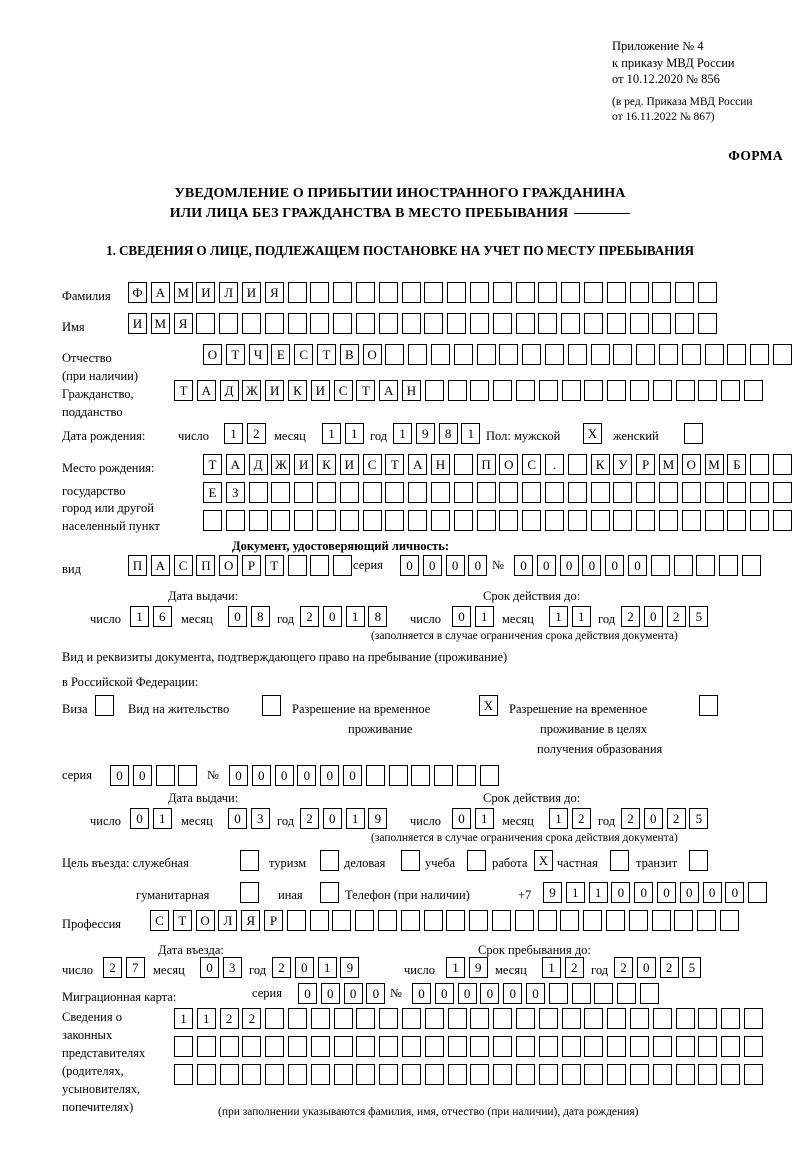 The height and width of the screenshot is (1163, 800). What do you see at coordinates (212, 354) in the screenshot?
I see `char-box: О` at bounding box center [212, 354].